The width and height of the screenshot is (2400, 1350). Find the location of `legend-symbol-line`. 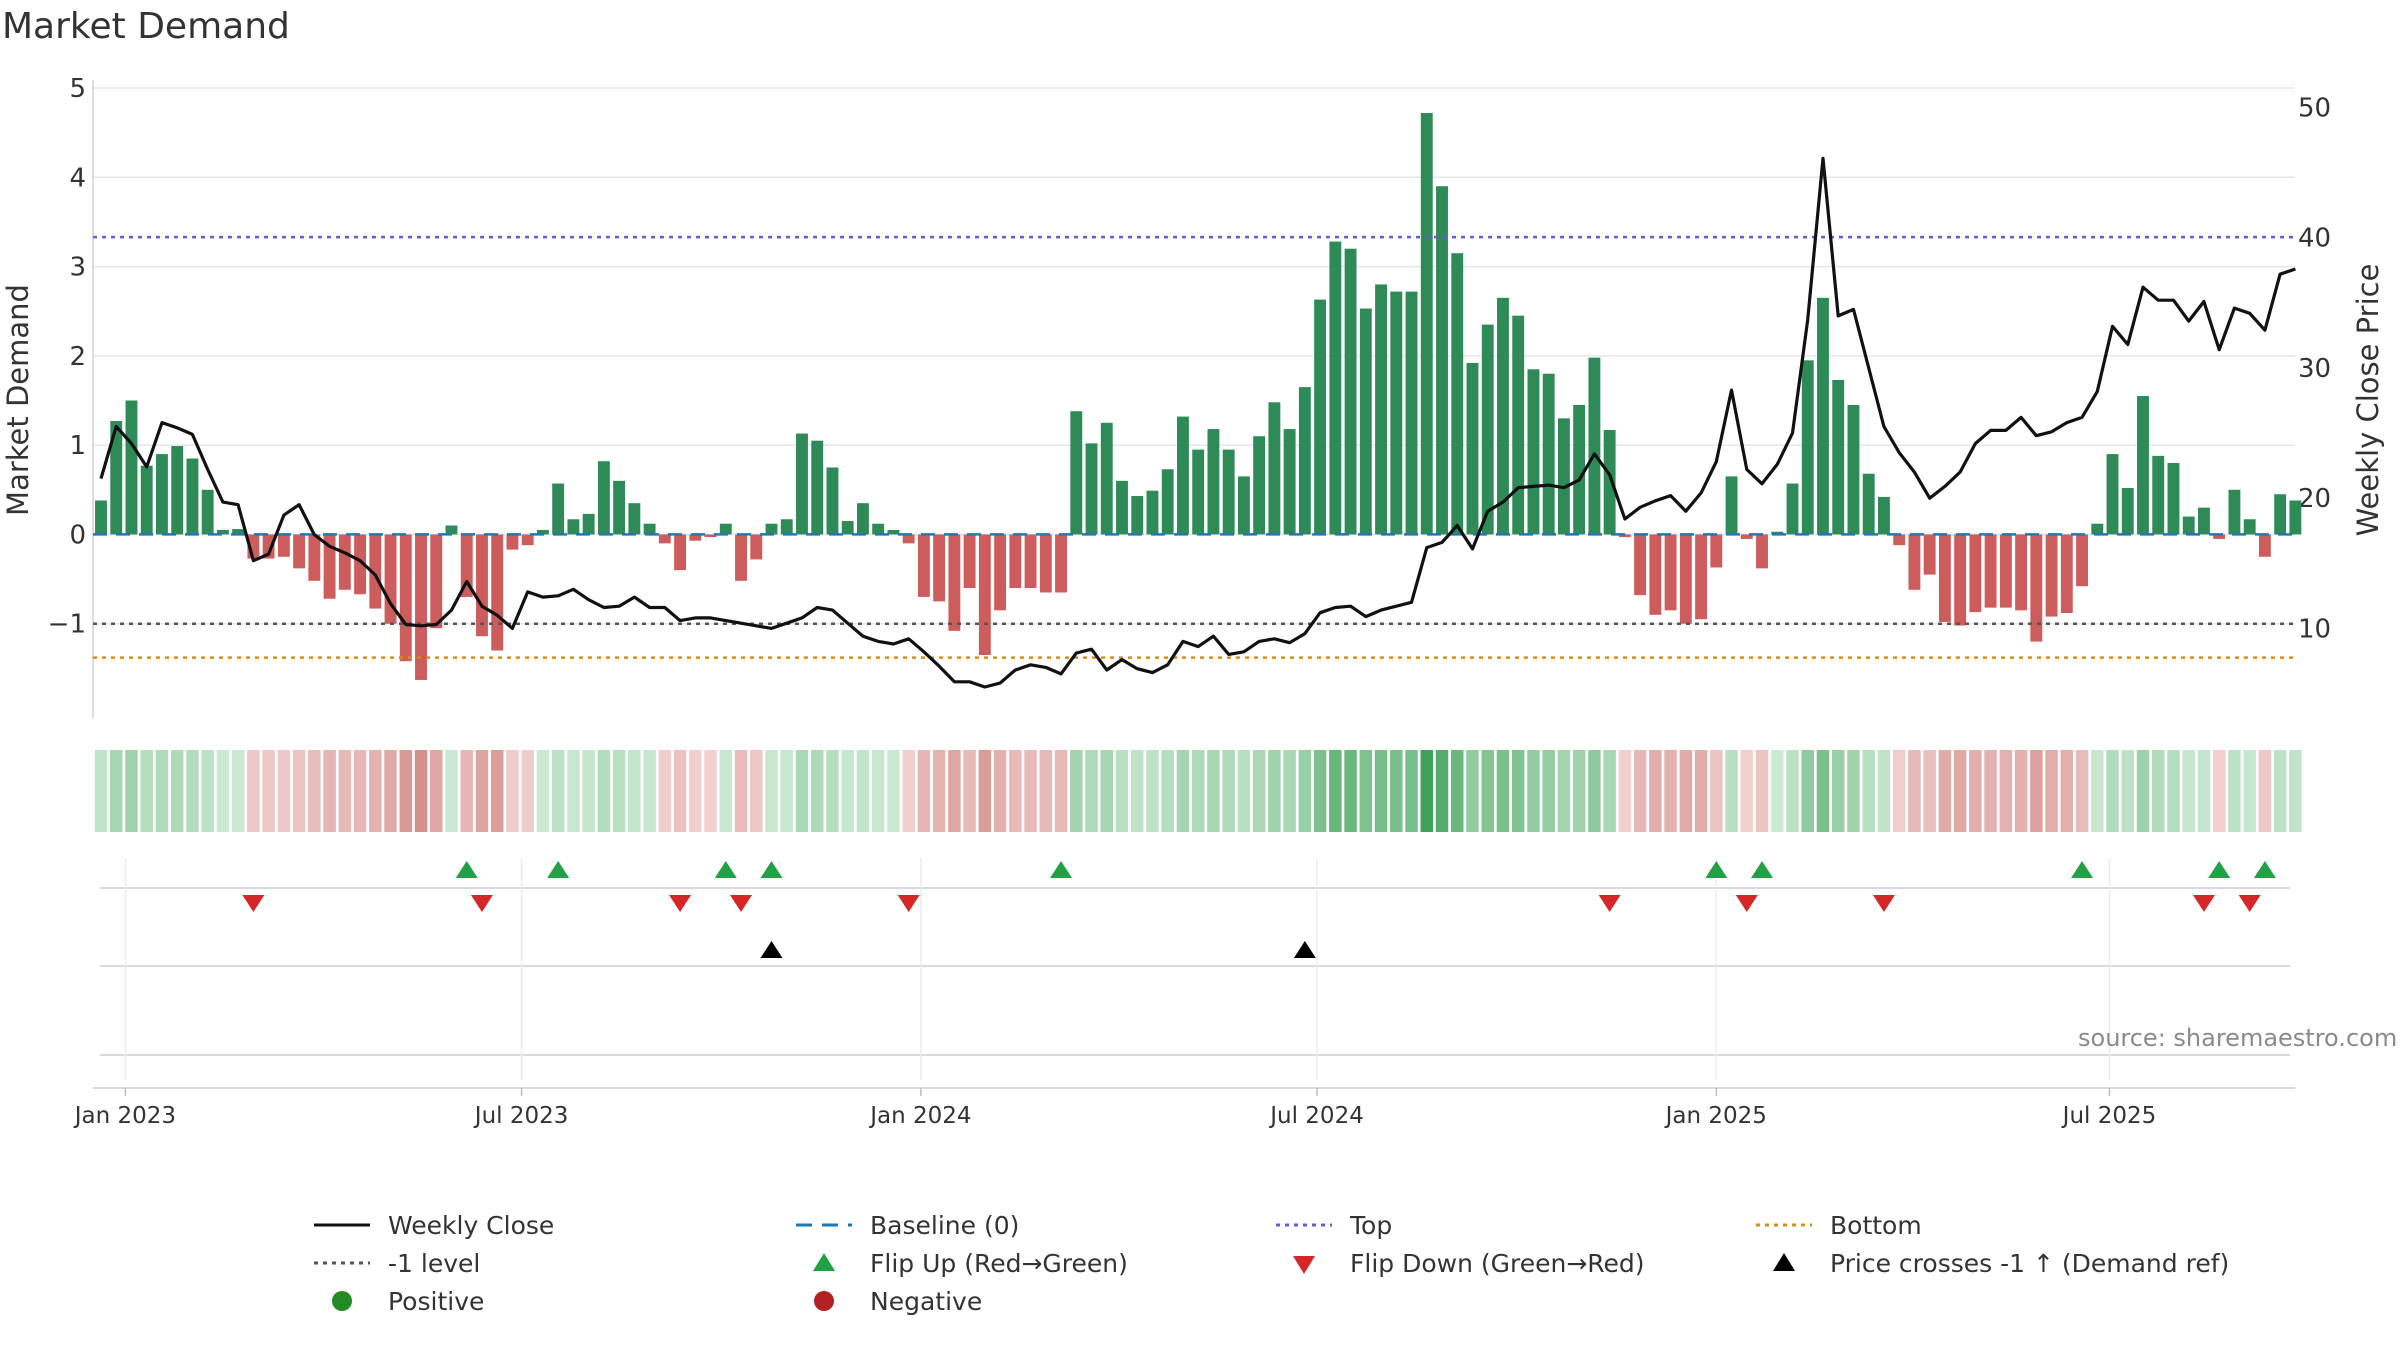

legend-symbol-line is located at coordinates (342, 1225).